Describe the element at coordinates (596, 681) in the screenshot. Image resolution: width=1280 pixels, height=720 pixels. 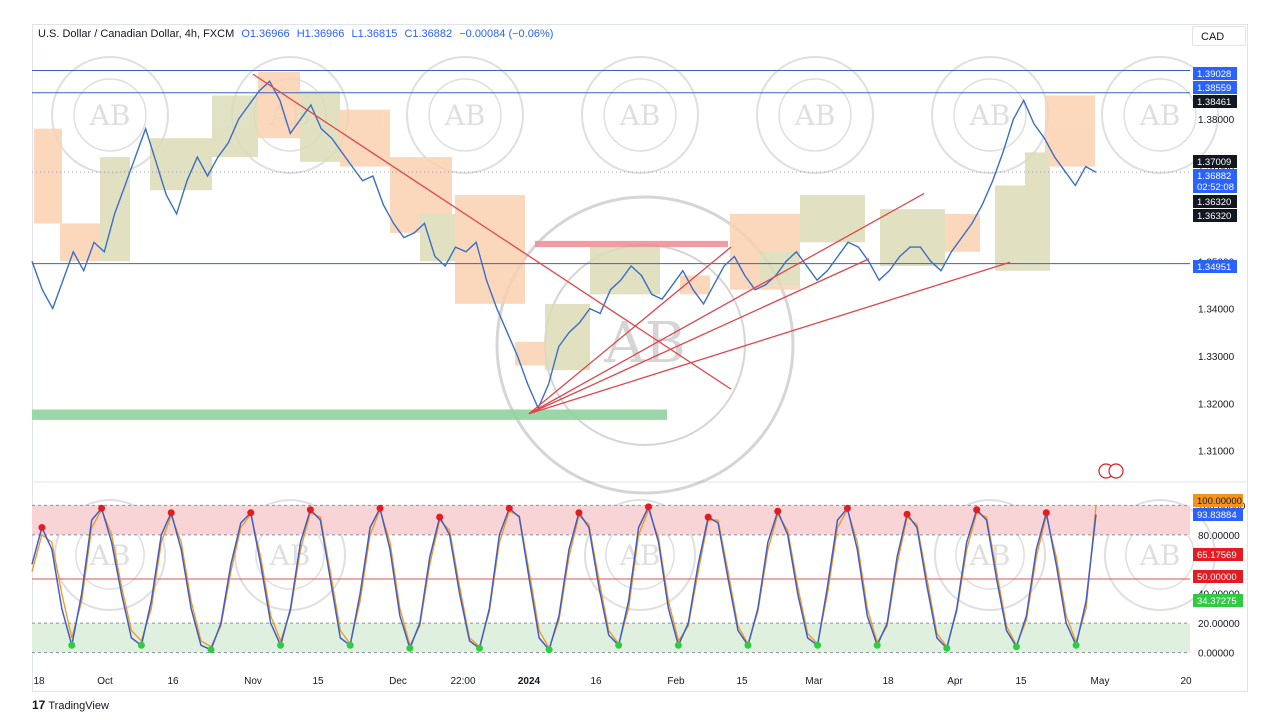
I see `time-axis-tick: 16` at that location.